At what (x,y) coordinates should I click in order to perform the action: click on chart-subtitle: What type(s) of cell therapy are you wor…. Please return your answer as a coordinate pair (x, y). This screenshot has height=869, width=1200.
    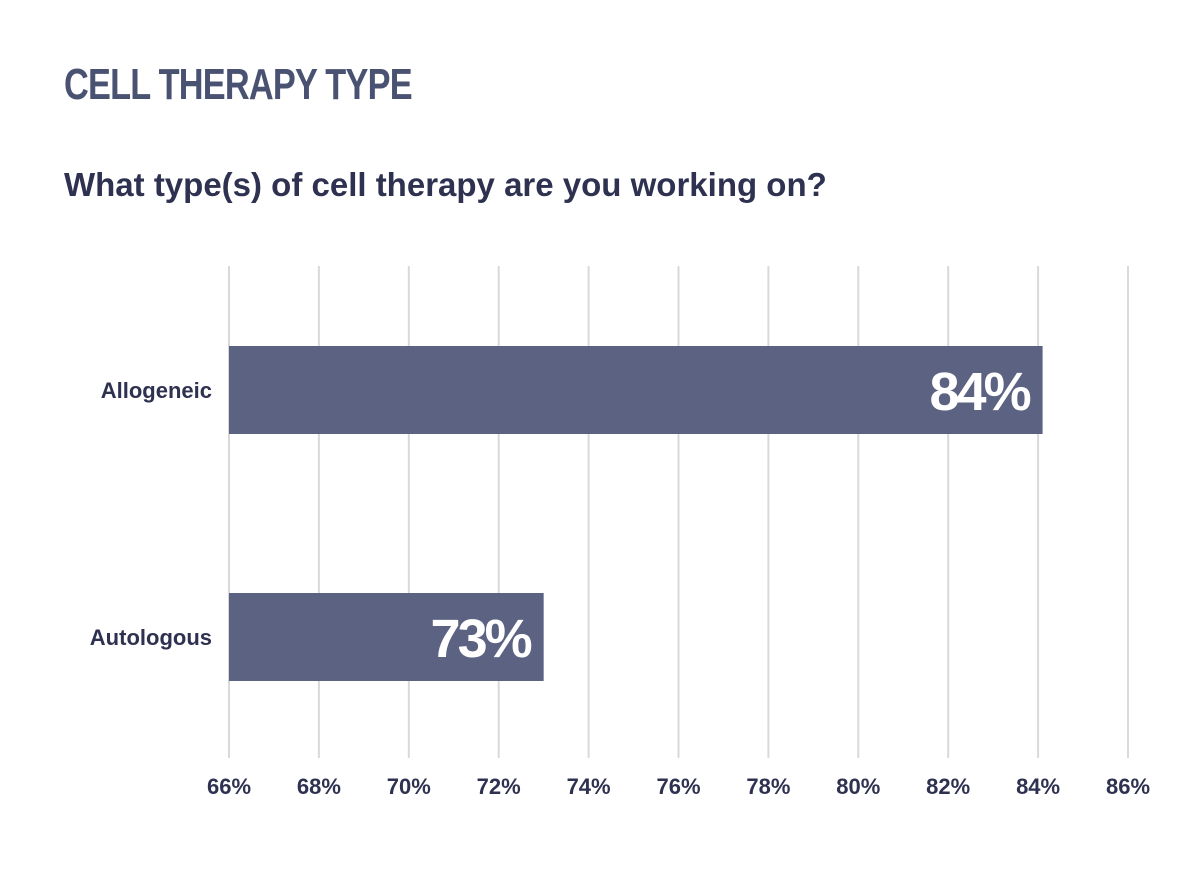
    Looking at the image, I should click on (445, 184).